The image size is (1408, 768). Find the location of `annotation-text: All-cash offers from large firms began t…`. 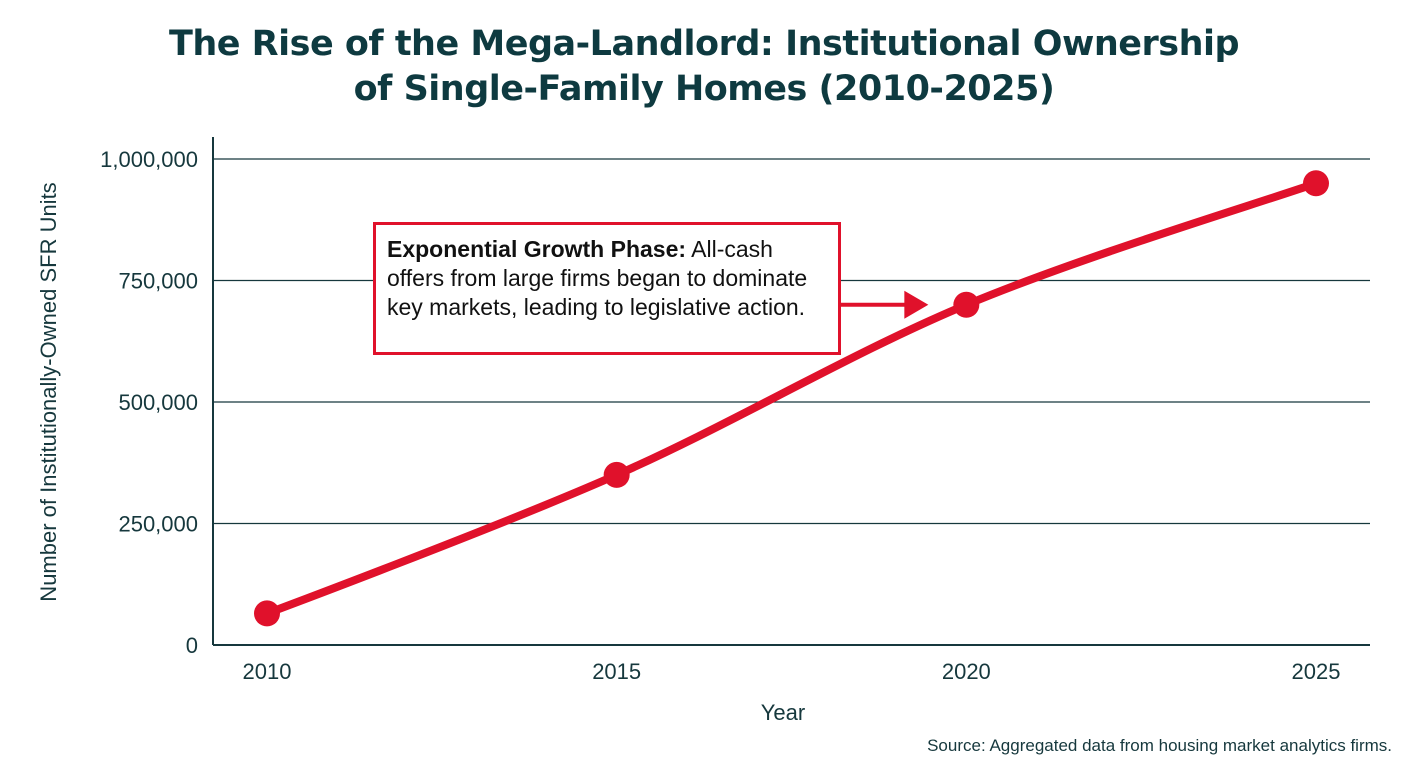

annotation-text: All-cash offers from large firms began t… is located at coordinates (597, 278).